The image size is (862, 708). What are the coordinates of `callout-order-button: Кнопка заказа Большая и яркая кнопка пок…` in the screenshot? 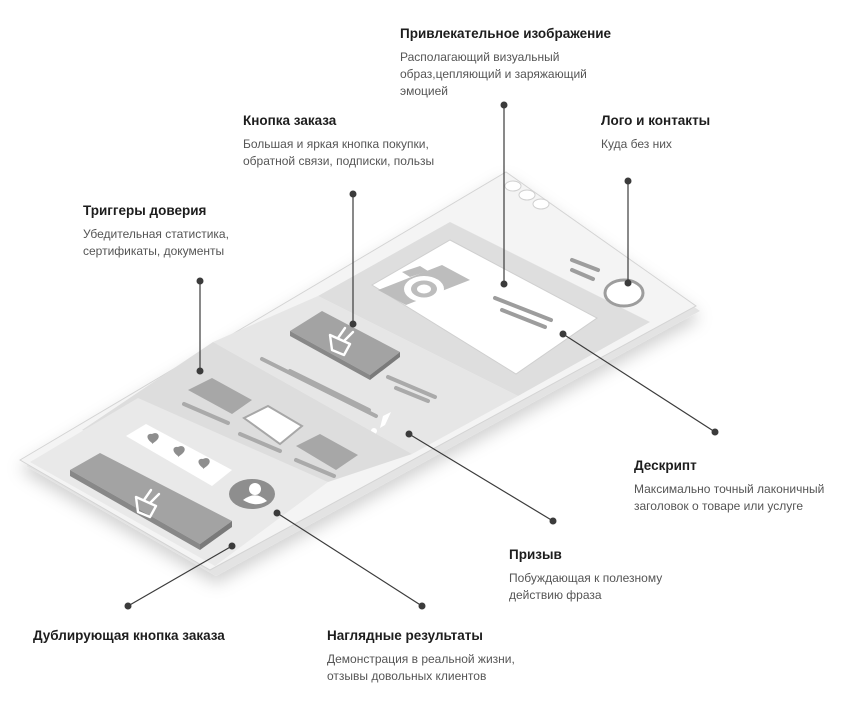 It's located at (338, 141).